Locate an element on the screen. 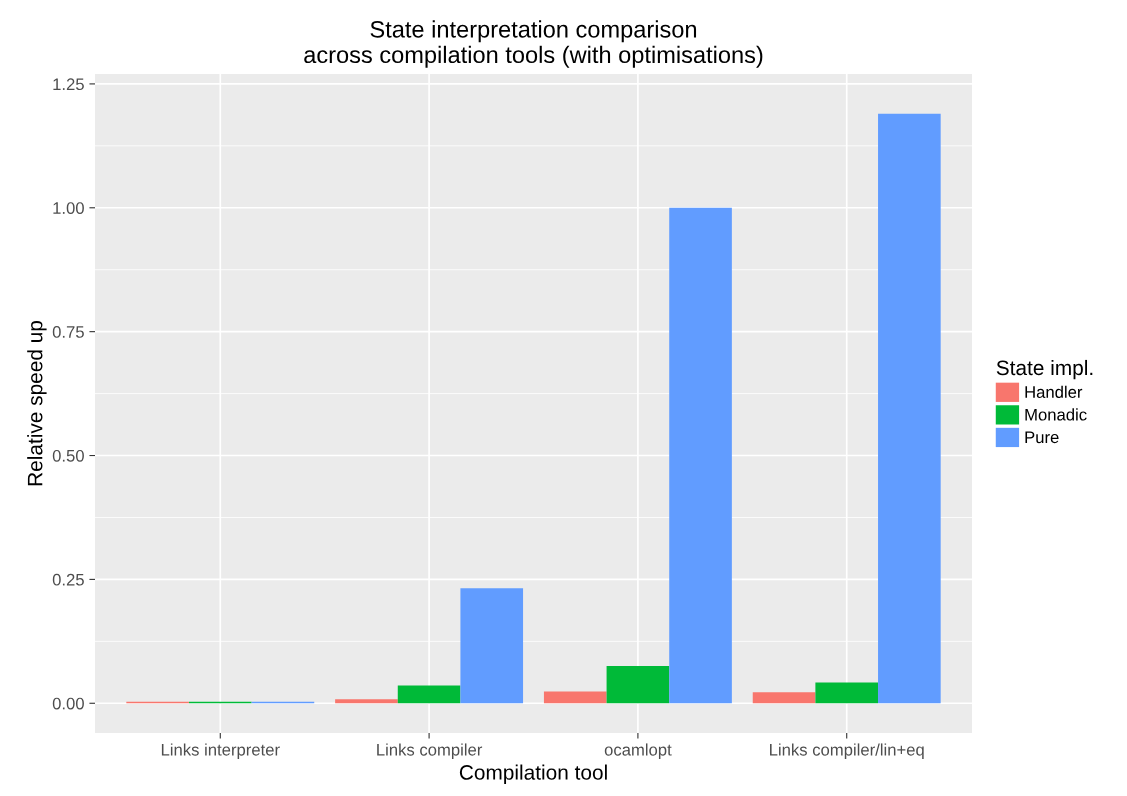 The width and height of the screenshot is (1127, 796). y-tick-label: 0.00 is located at coordinates (68, 703).